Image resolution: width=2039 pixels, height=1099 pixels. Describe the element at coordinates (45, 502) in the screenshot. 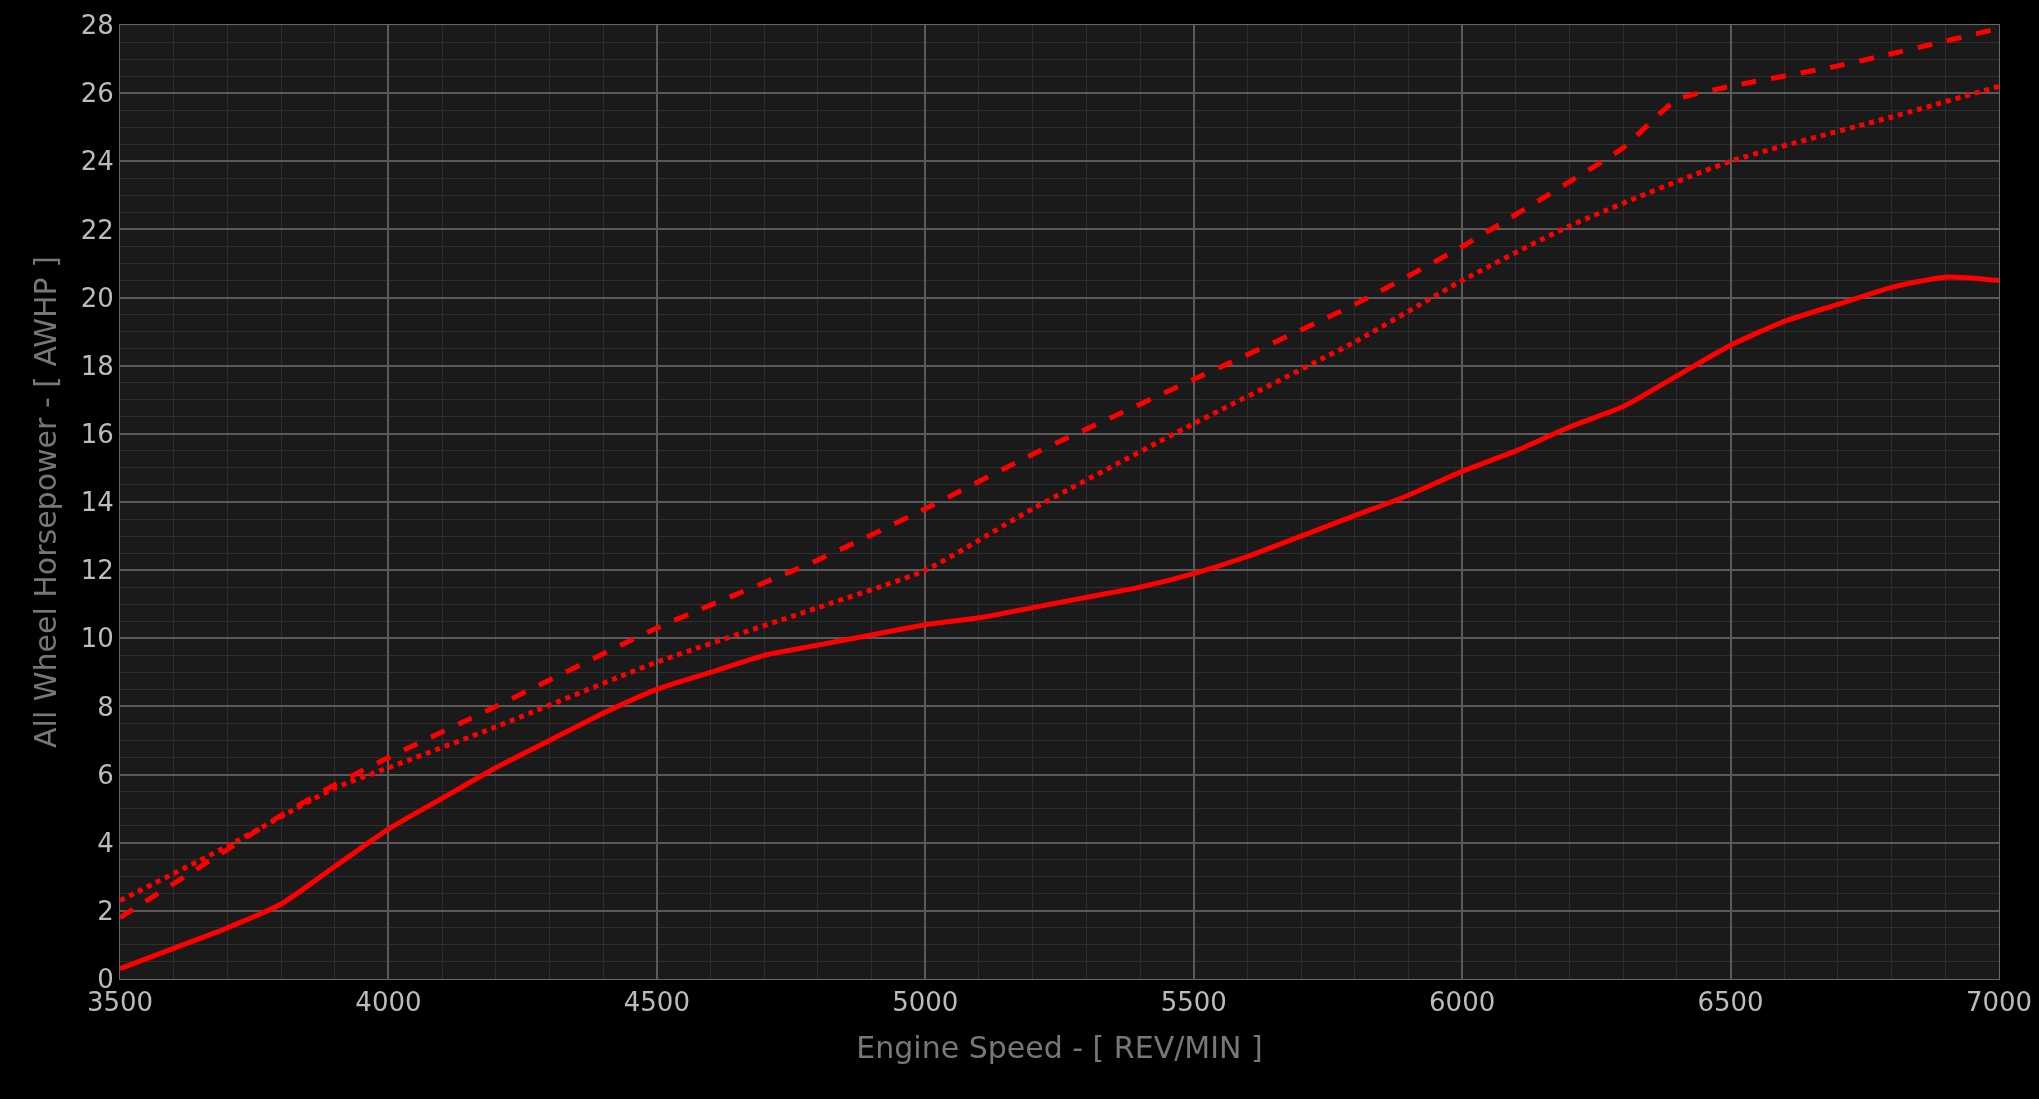

I see `y-axis-title: All Wheel Horsepower - [ AWHP ]` at that location.